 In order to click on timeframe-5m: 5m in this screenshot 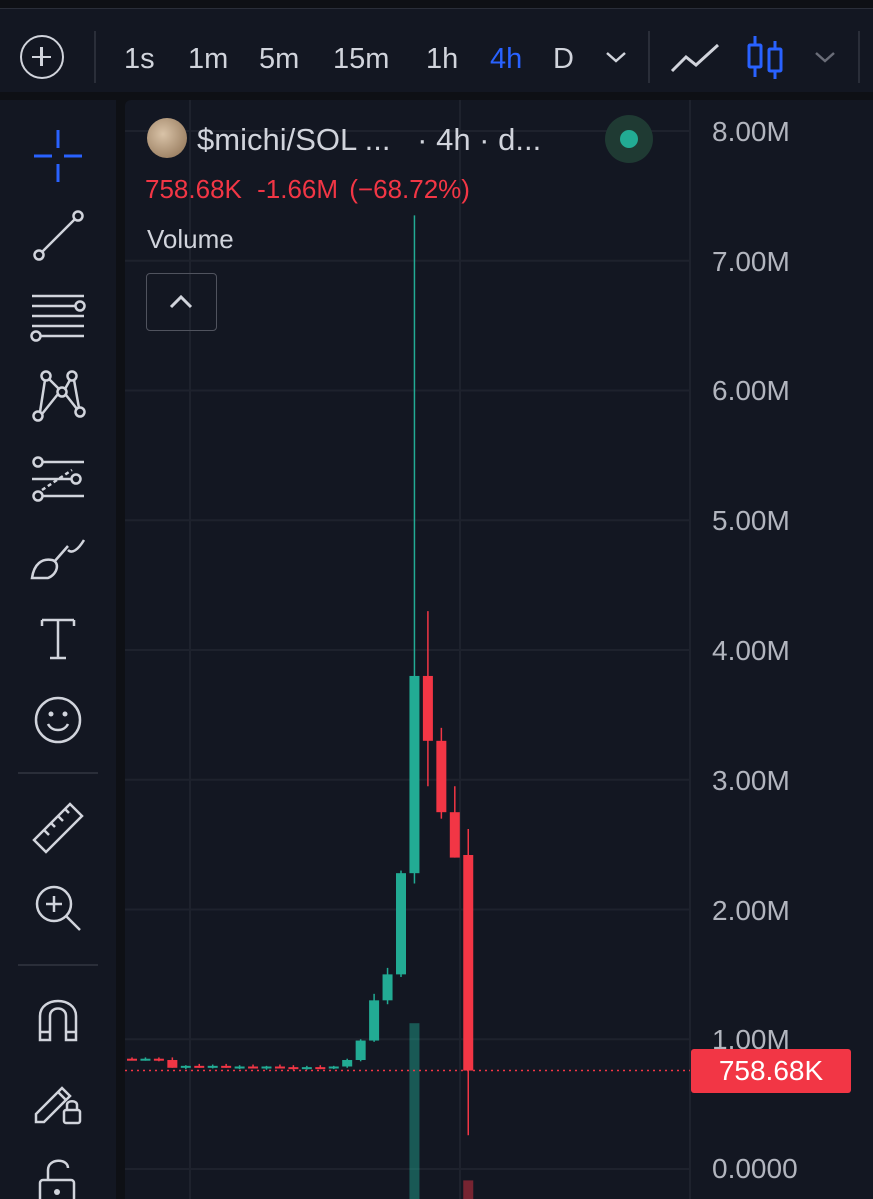, I will do `click(279, 59)`.